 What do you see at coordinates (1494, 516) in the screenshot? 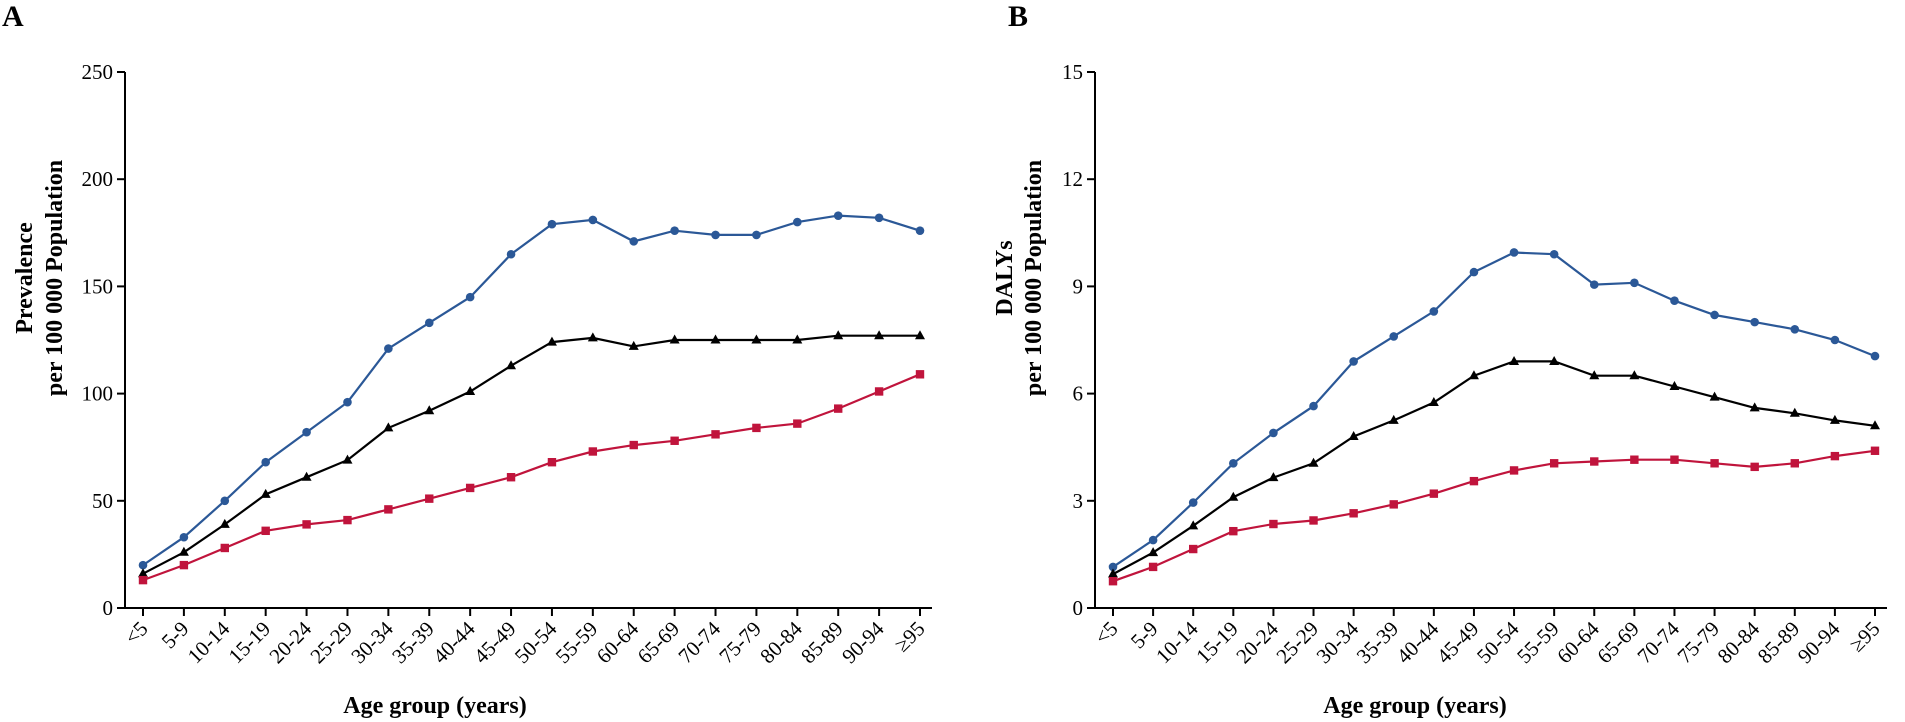
I see `series-line-red` at bounding box center [1494, 516].